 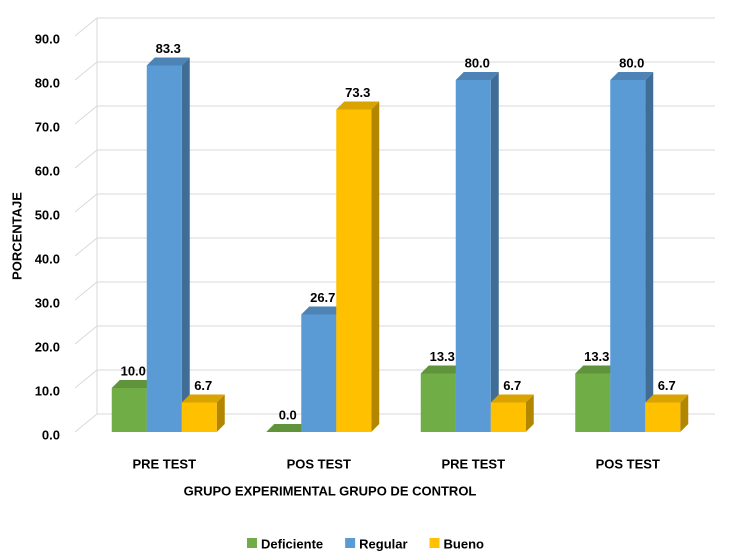 I want to click on value-label: 73.3, so click(x=357, y=92).